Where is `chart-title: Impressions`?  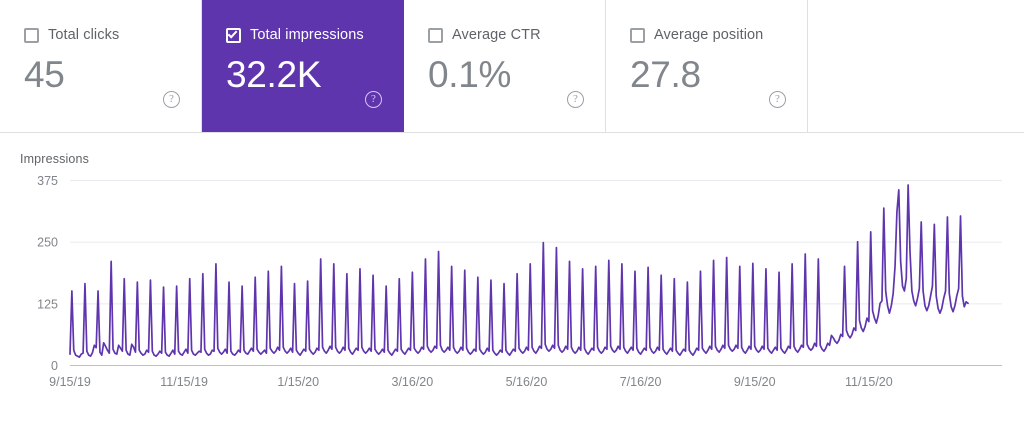
chart-title: Impressions is located at coordinates (55, 159).